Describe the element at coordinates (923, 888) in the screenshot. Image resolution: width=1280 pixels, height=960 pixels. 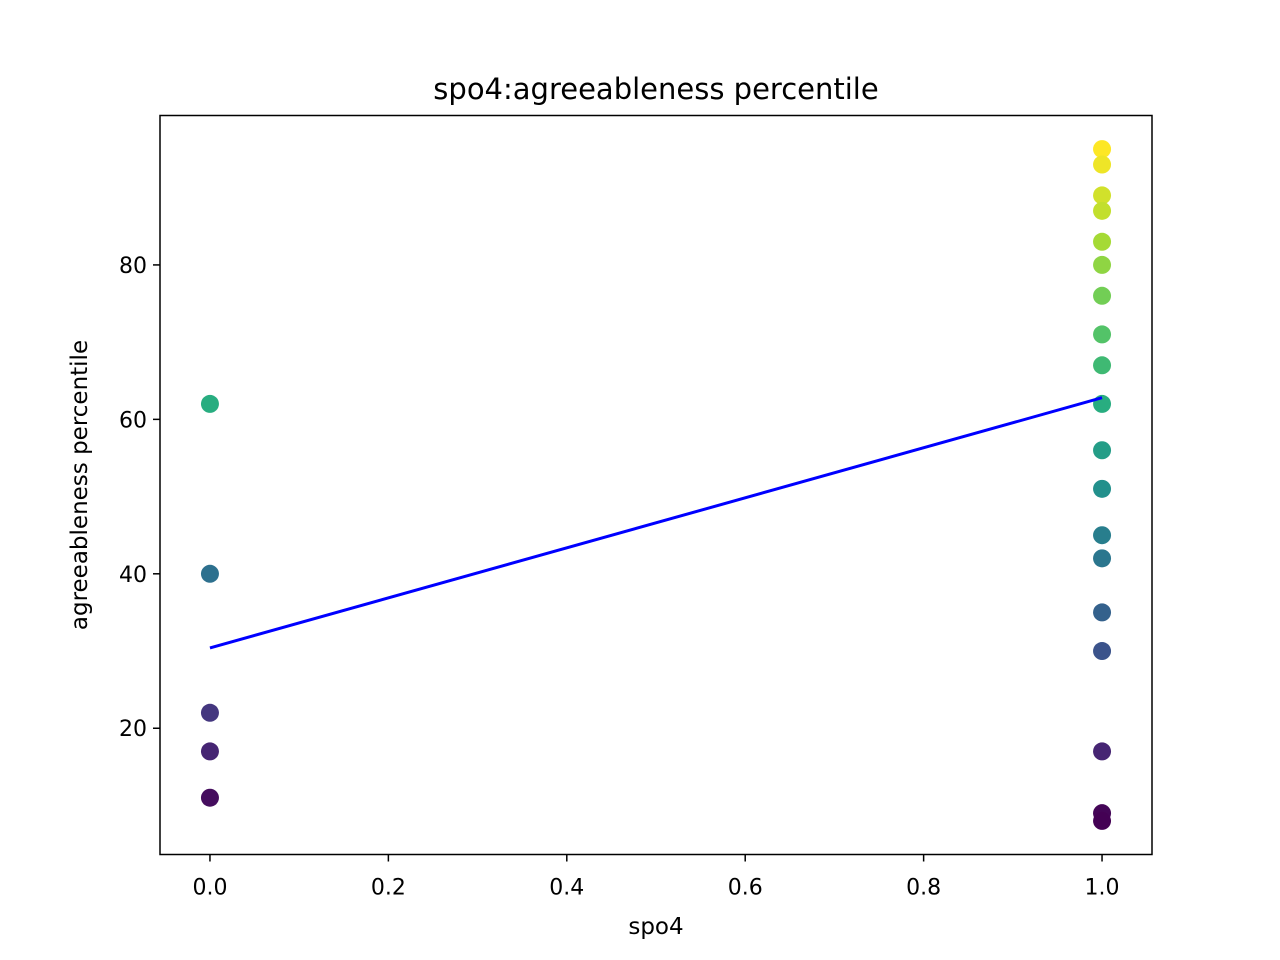
I see `x-tick-label: 0.8` at that location.